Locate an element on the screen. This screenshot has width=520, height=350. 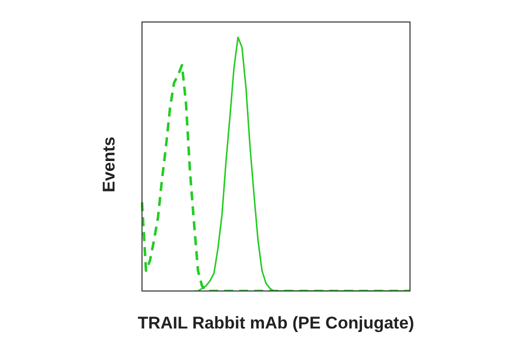
y-axis-title: Events is located at coordinates (109, 164).